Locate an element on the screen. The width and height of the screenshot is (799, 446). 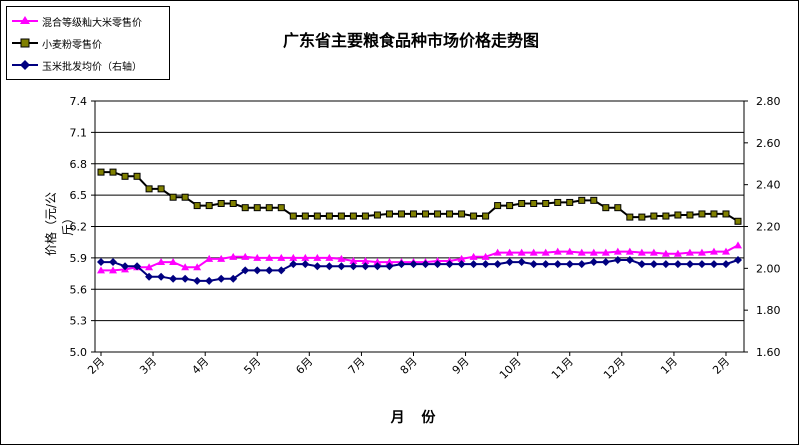
x-tick-label: 4月 is located at coordinates (200, 366).